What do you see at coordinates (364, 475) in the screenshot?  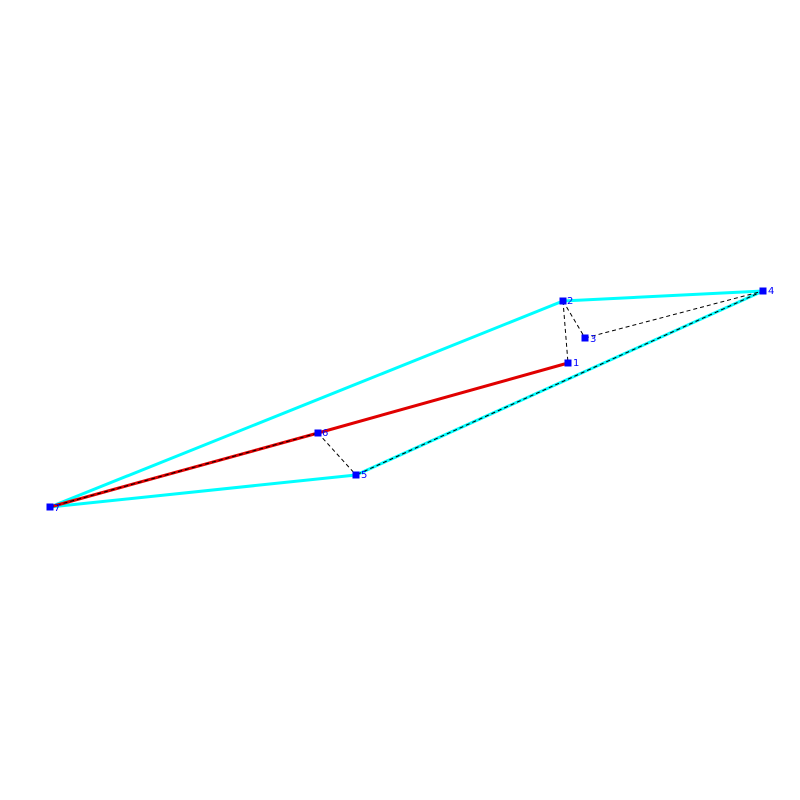 I see `node-label: 5` at bounding box center [364, 475].